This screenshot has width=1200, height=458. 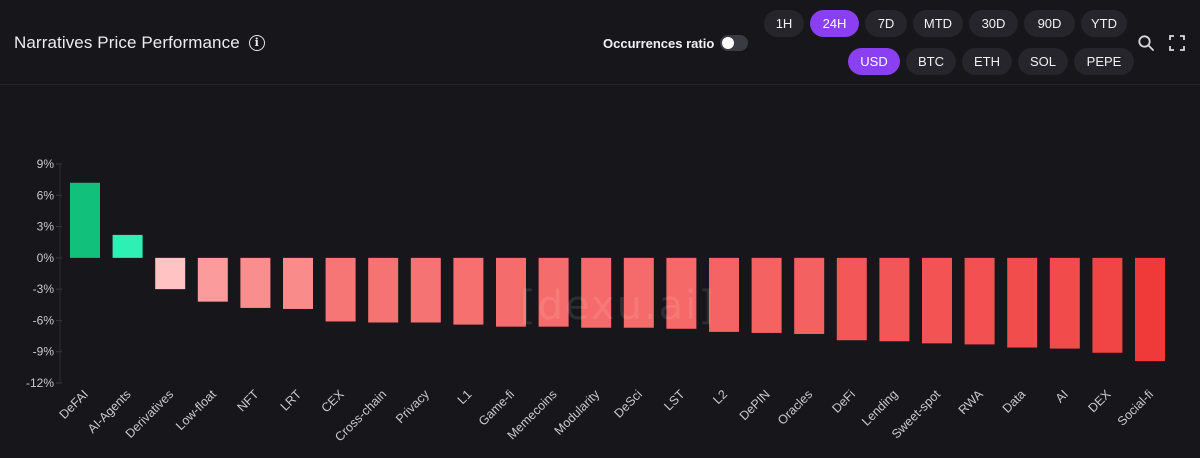 What do you see at coordinates (247, 400) in the screenshot?
I see `x-tick-label: NFT` at bounding box center [247, 400].